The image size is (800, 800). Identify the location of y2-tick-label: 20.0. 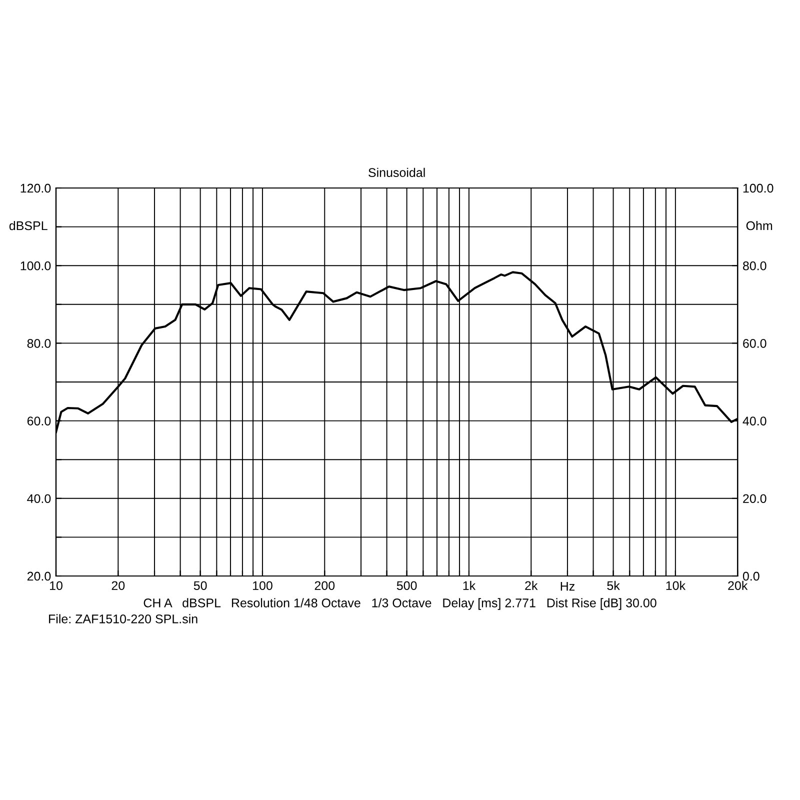
(754, 499).